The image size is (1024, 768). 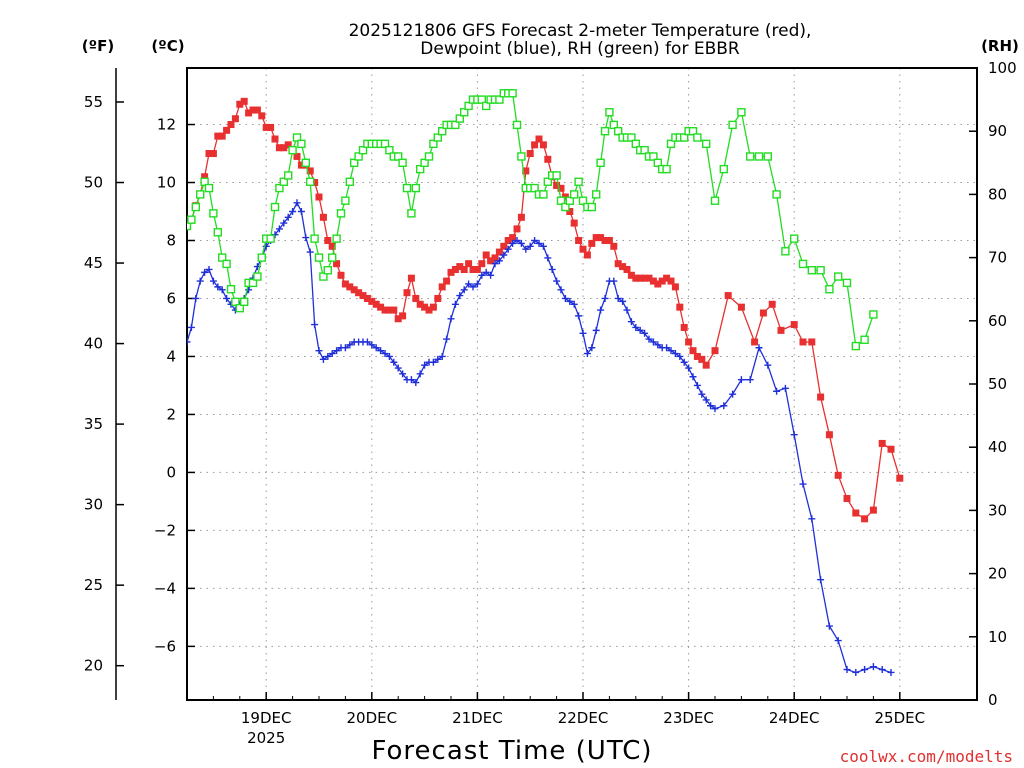 I want to click on celsius-tick-label: 0, so click(x=171, y=472).